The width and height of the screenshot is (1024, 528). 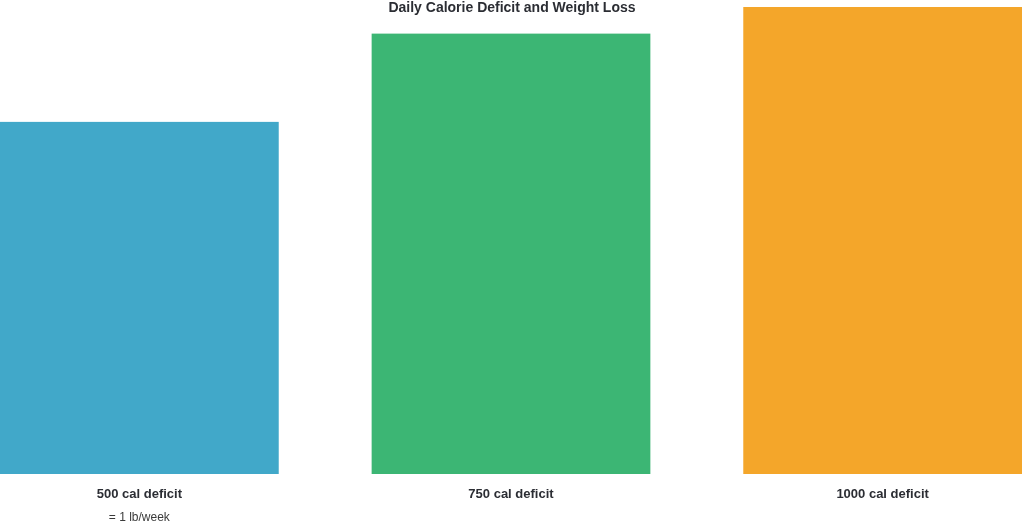 What do you see at coordinates (883, 493) in the screenshot?
I see `x-tick-label: 1000 cal deficit` at bounding box center [883, 493].